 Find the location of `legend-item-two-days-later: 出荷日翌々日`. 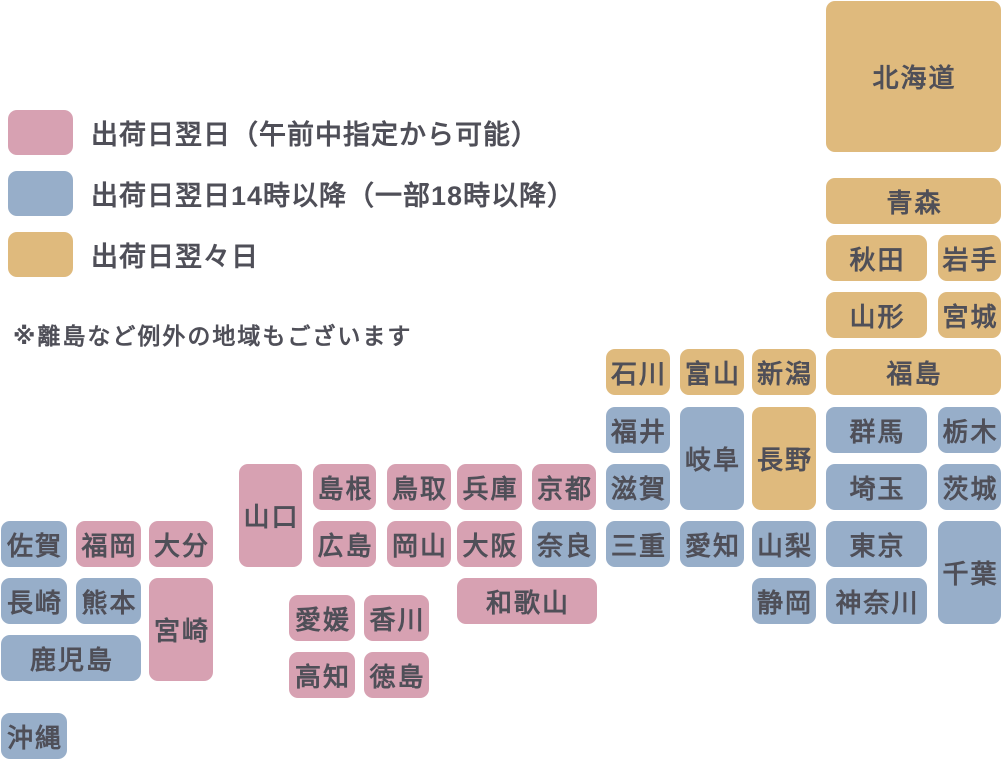

legend-item-two-days-later: 出荷日翌々日 is located at coordinates (133, 254).